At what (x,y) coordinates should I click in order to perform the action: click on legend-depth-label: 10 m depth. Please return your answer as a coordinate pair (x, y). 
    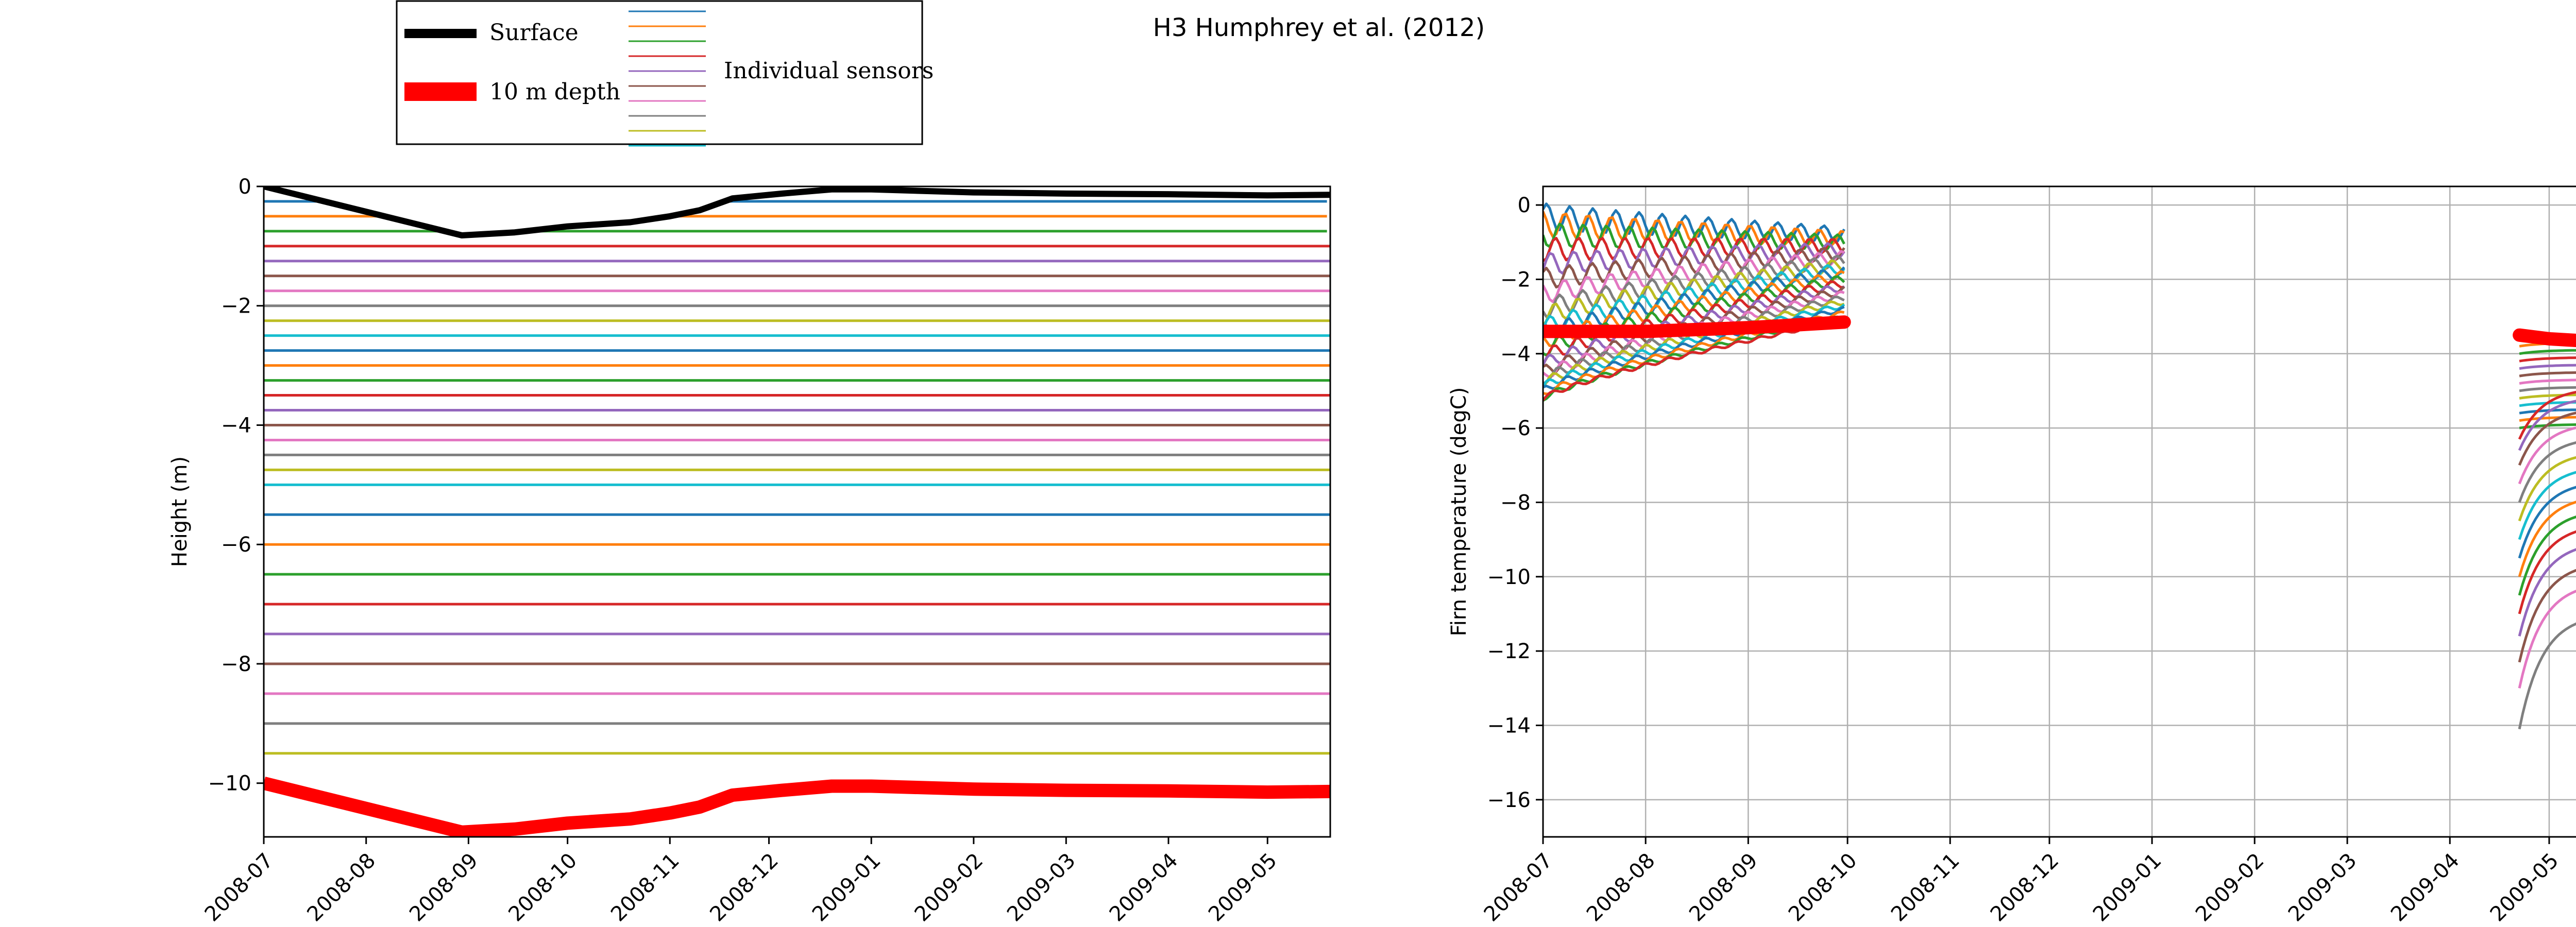
    Looking at the image, I should click on (554, 92).